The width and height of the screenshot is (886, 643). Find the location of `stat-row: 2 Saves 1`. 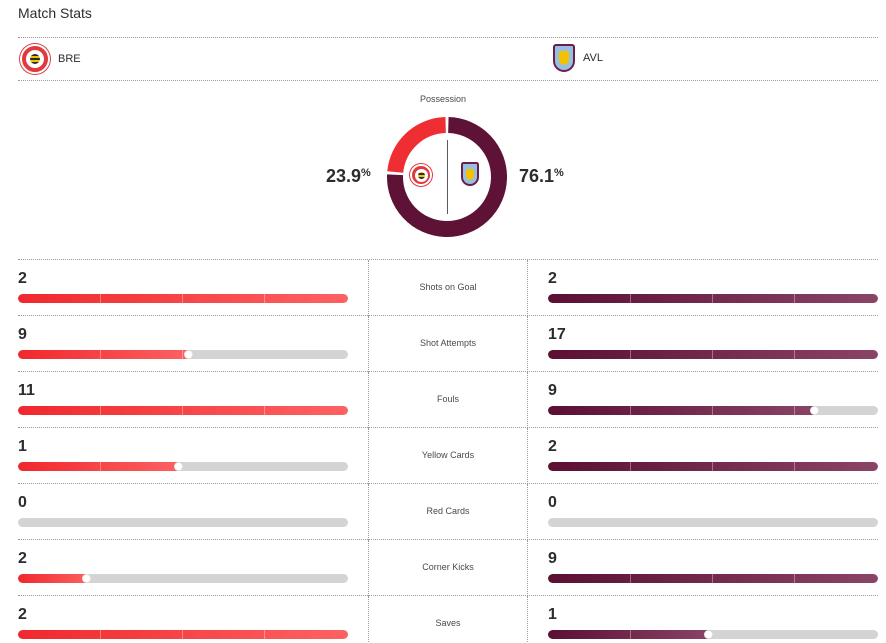

stat-row: 2 Saves 1 is located at coordinates (448, 619).